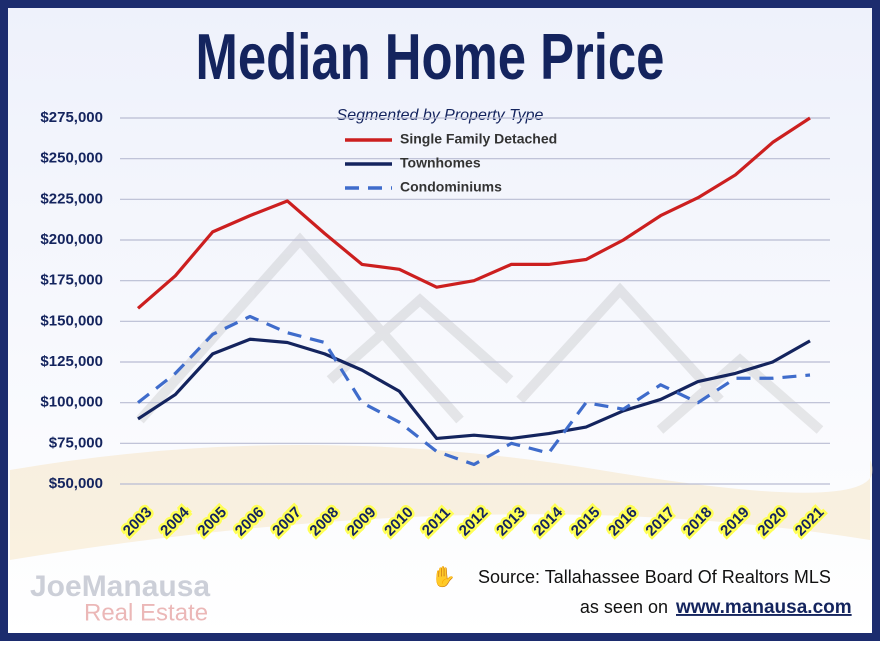 This screenshot has width=880, height=646. I want to click on y-tick-label: $50,000, so click(76, 483).